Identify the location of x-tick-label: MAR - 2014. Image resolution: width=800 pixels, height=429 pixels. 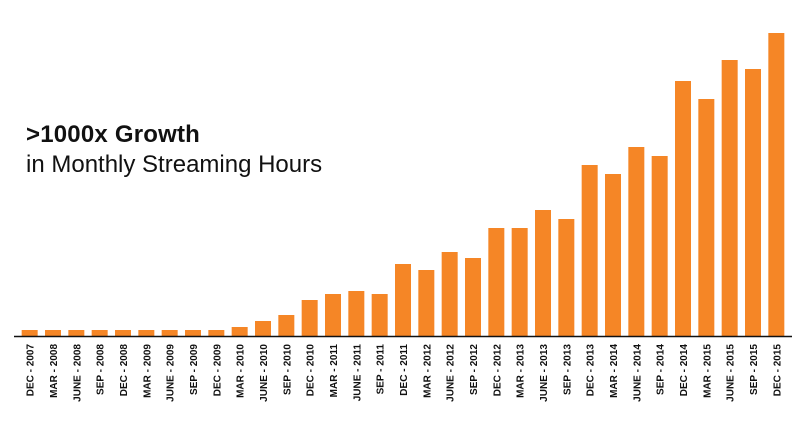
(614, 371).